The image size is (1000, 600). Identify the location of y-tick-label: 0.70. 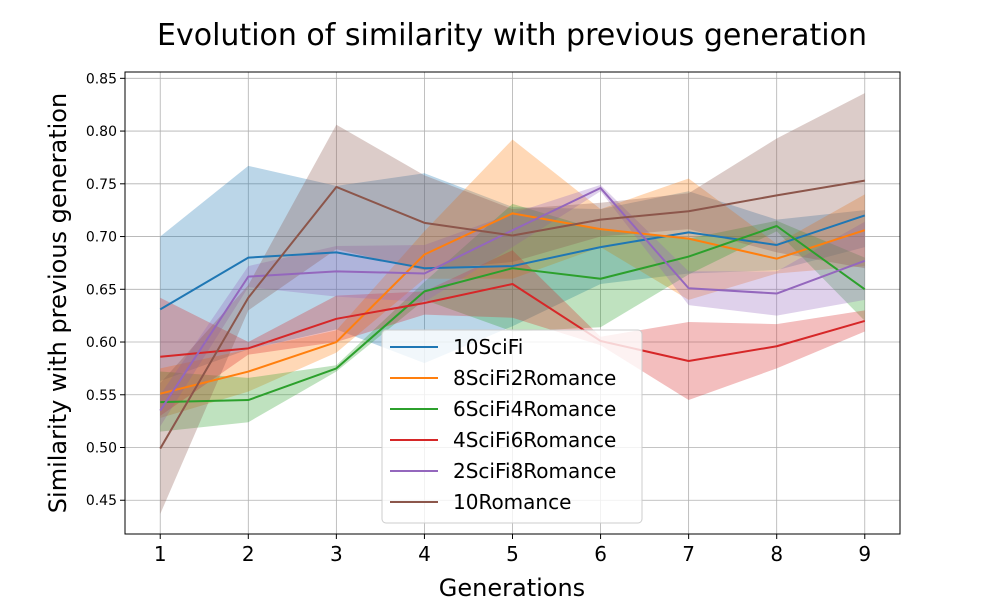
(101, 238).